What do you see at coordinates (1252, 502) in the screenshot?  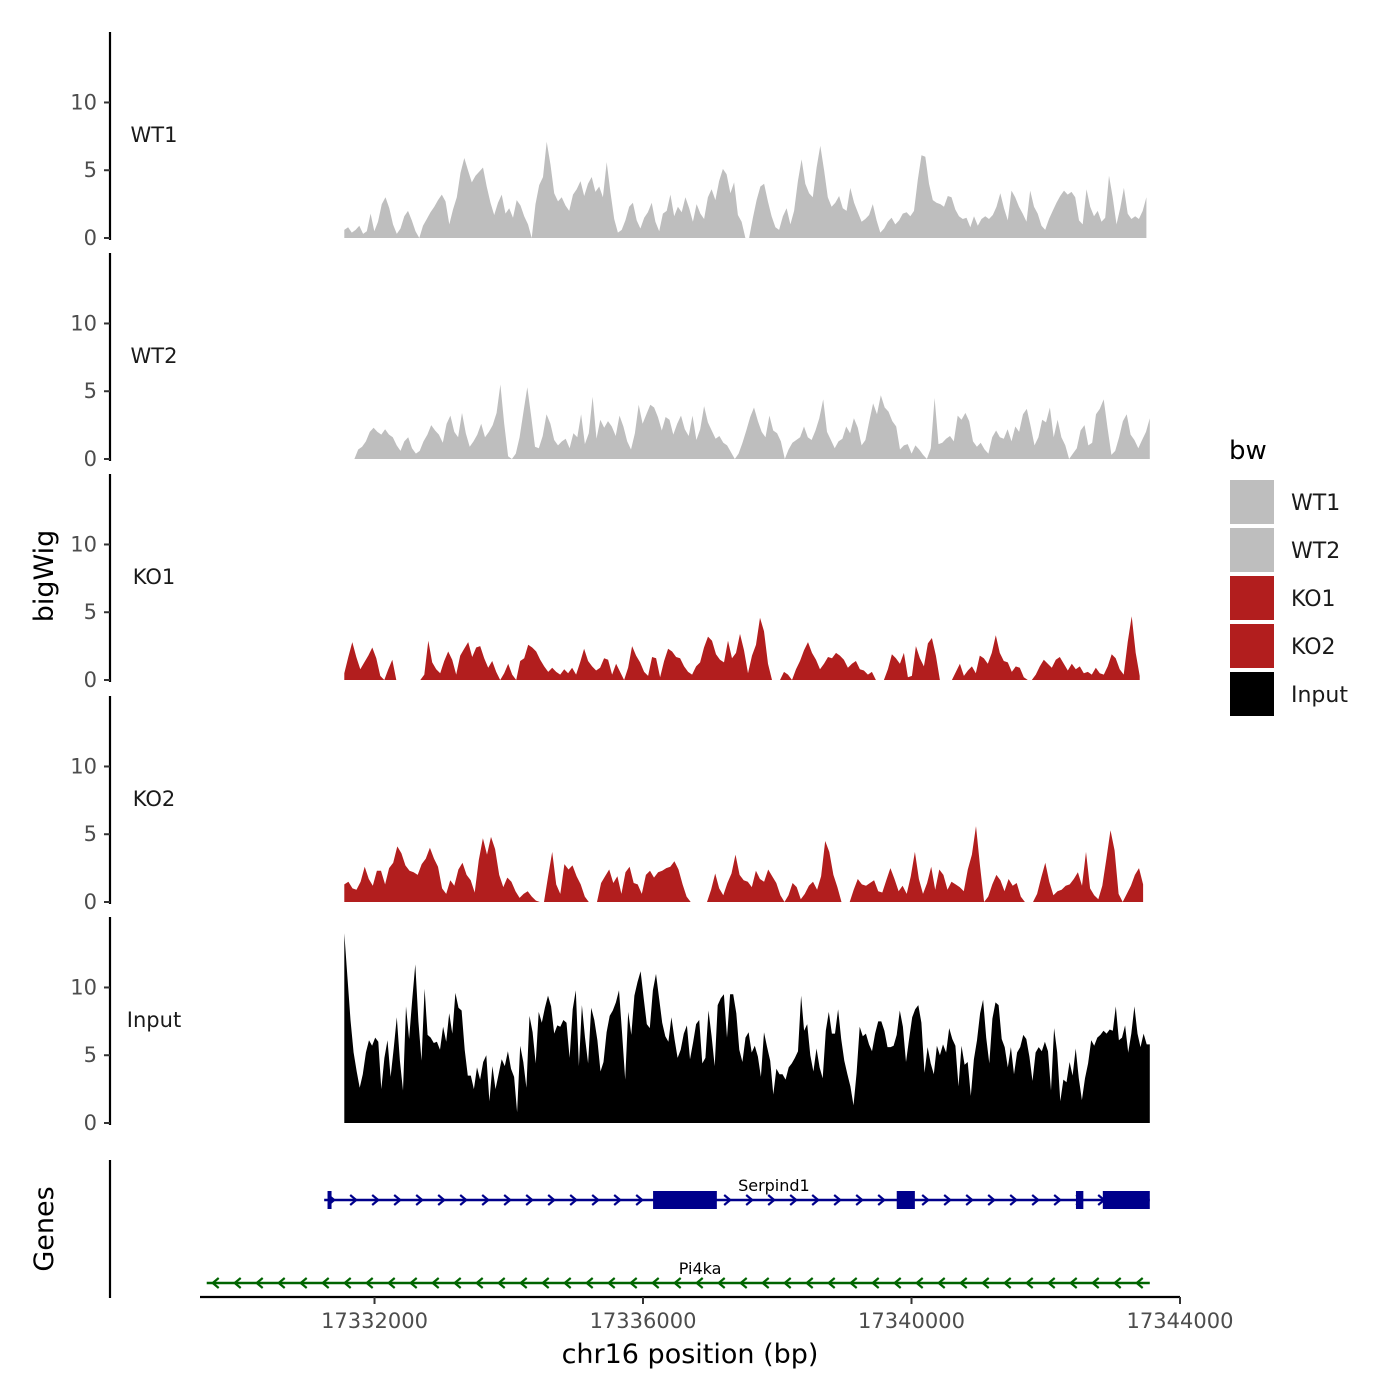 I see `legend-swatch-wt1` at bounding box center [1252, 502].